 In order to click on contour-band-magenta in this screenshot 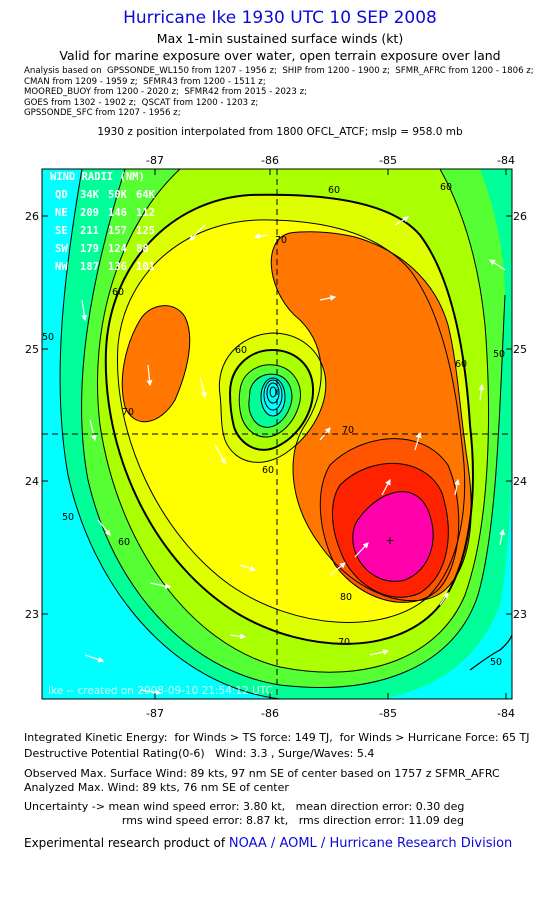, I will do `click(393, 536)`.